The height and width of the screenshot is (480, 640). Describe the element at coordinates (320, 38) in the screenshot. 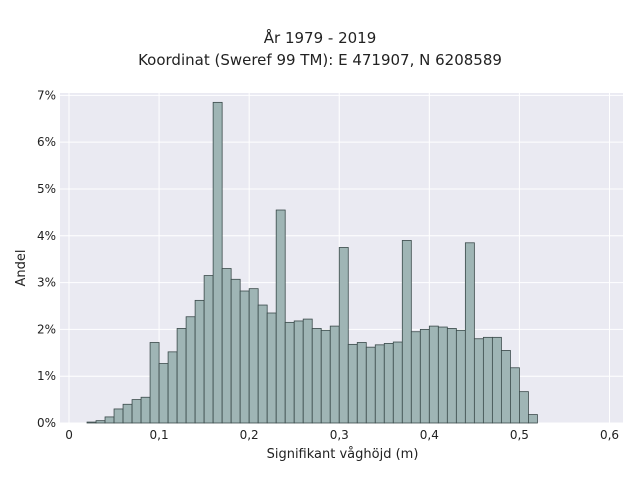

I see `chart-title: År 1979 - 2019` at that location.